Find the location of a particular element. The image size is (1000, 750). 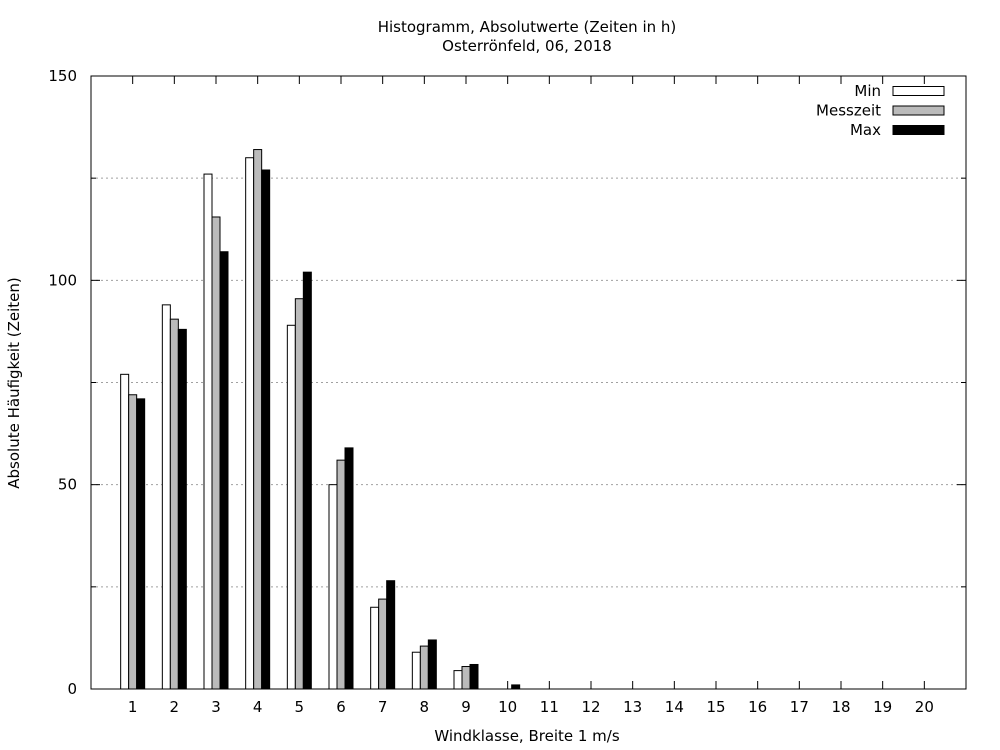

x-tick-label: 13 is located at coordinates (632, 707).